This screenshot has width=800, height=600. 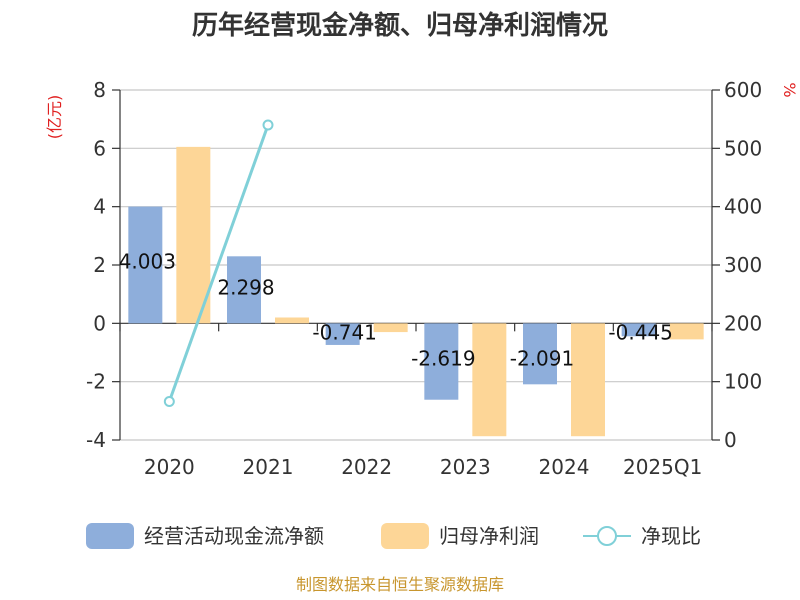 What do you see at coordinates (662, 467) in the screenshot?
I see `x-tick-label: 2025Q1` at bounding box center [662, 467].